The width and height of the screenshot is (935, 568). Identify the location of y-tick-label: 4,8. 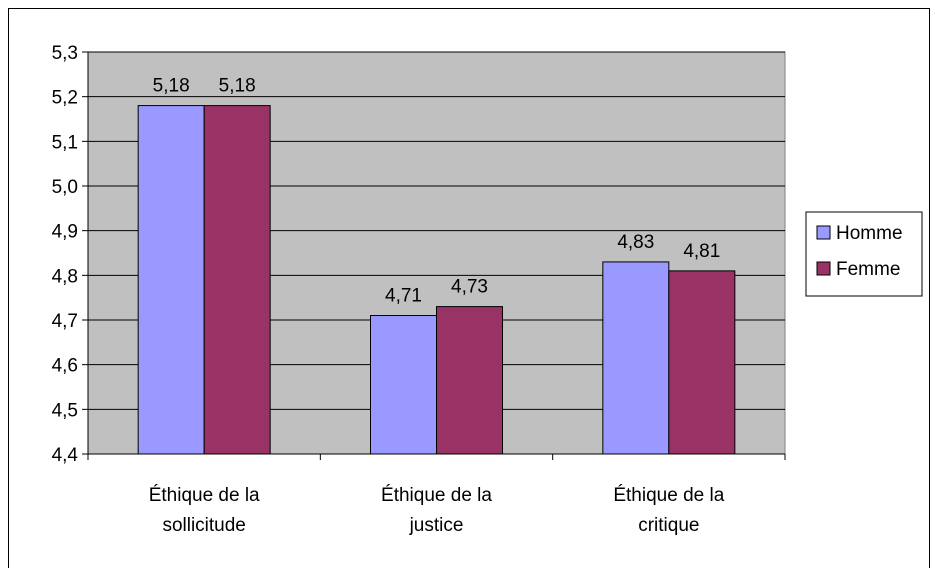
(65, 276).